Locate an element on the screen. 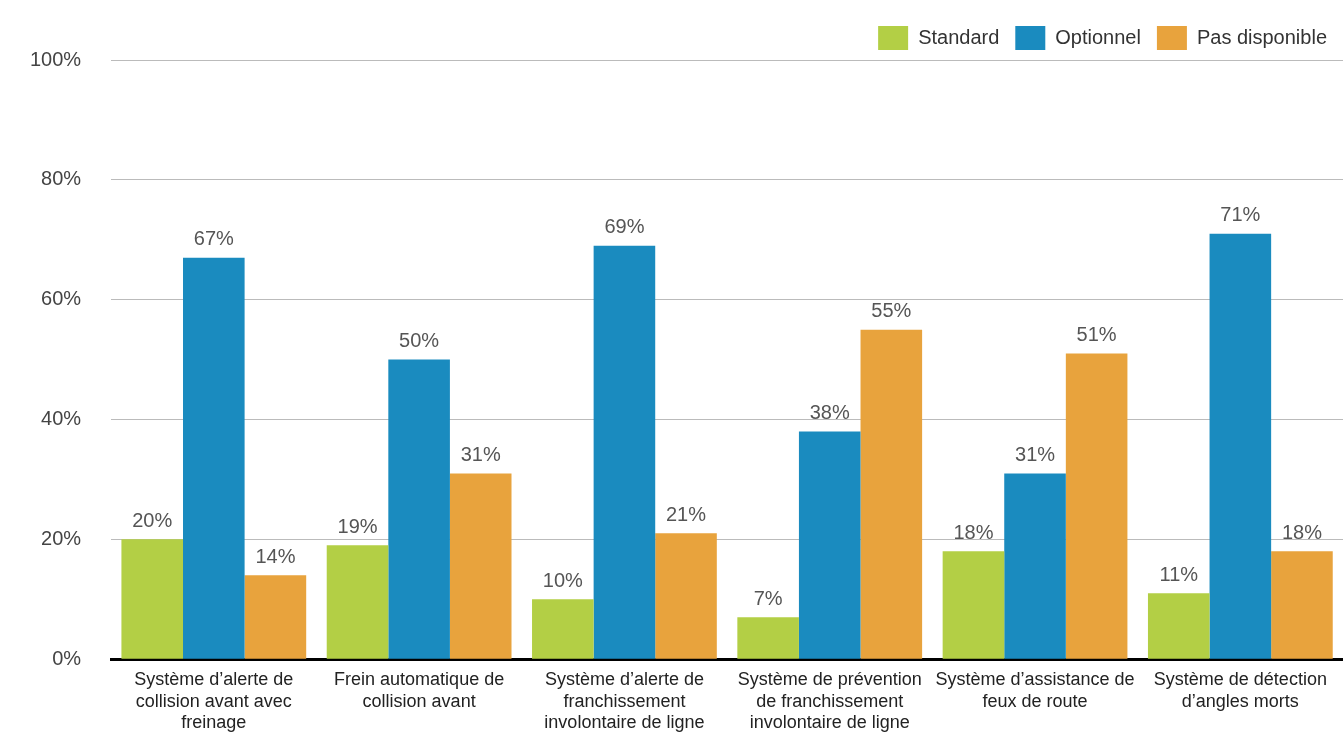 The height and width of the screenshot is (744, 1343). y-tick-label: 100% is located at coordinates (56, 58).